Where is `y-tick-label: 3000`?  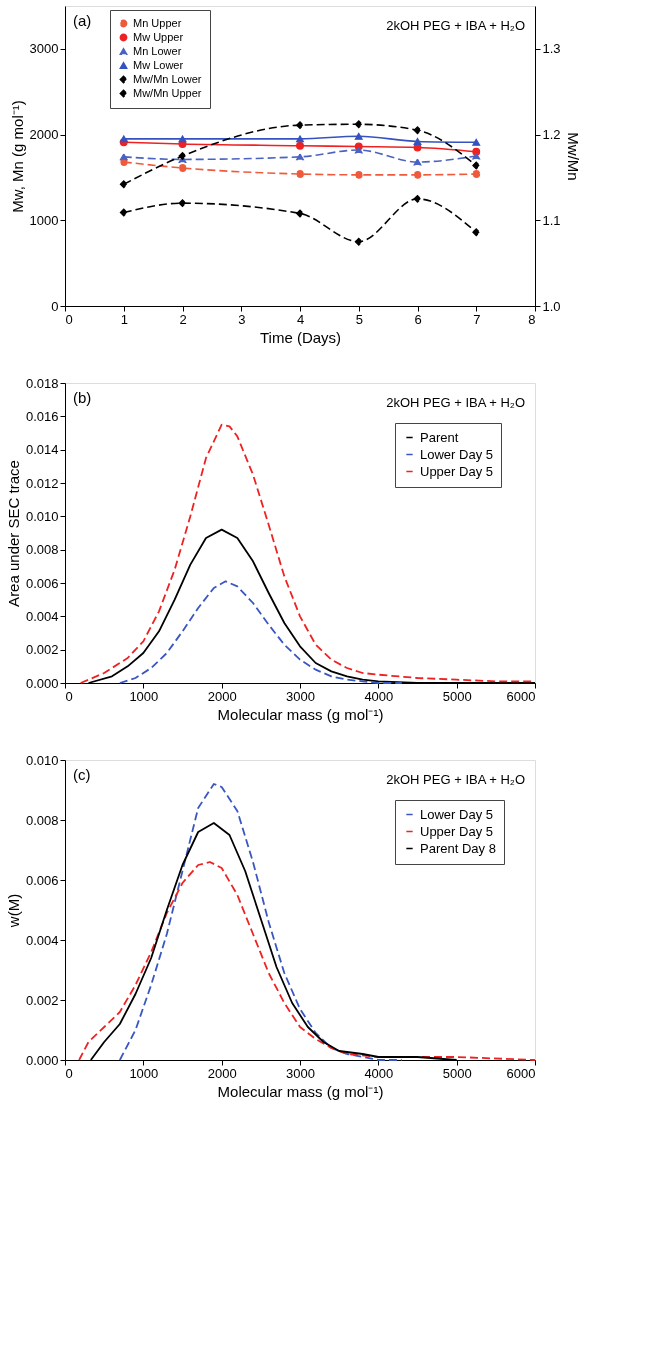 y-tick-label: 3000 is located at coordinates (44, 49).